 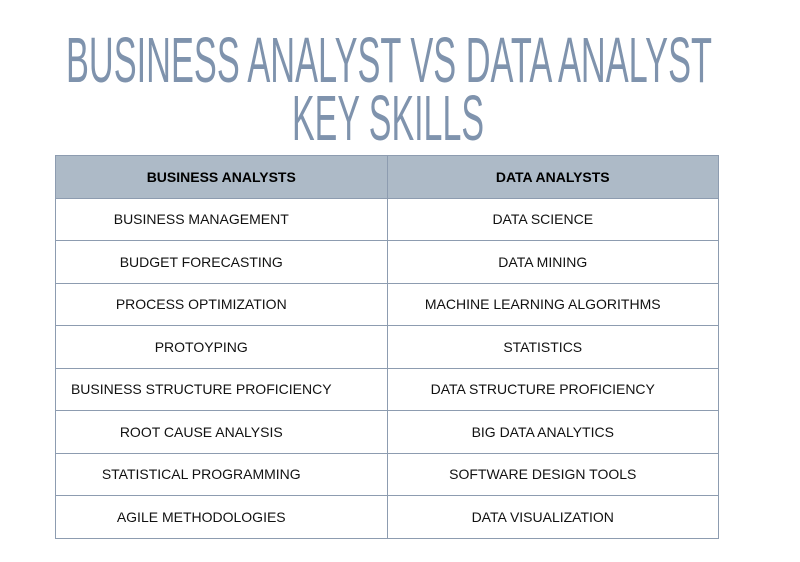 I want to click on table-row: BUSINESS MANAGEMENT DATA SCIENCE, so click(x=387, y=219).